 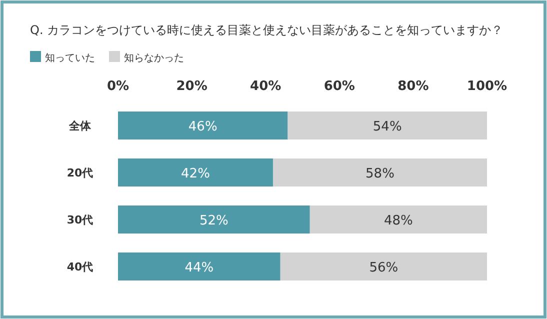 I want to click on xtick: 80%, so click(x=413, y=86).